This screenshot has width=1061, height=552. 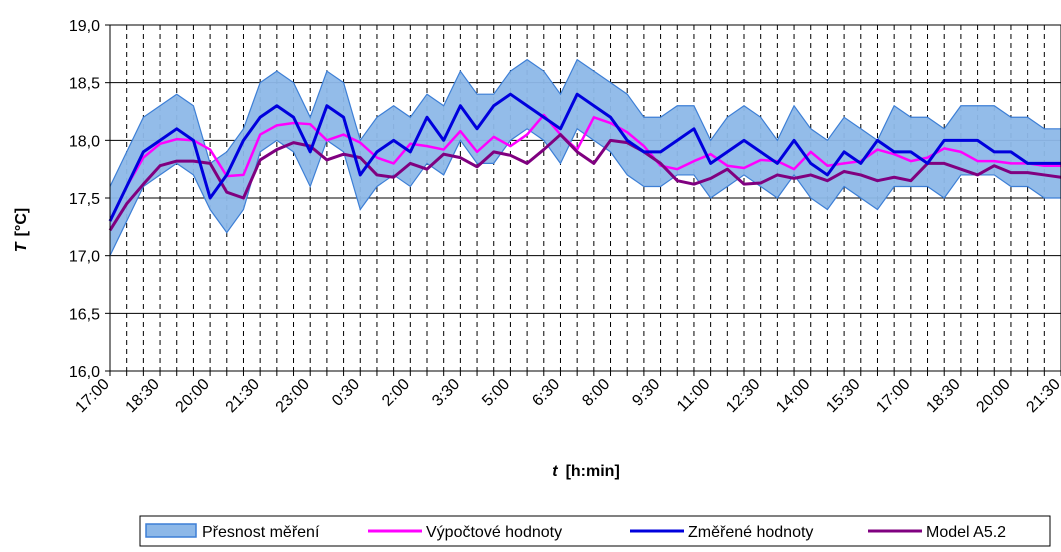 I want to click on legend-label-model: Model A5.2, so click(x=966, y=532).